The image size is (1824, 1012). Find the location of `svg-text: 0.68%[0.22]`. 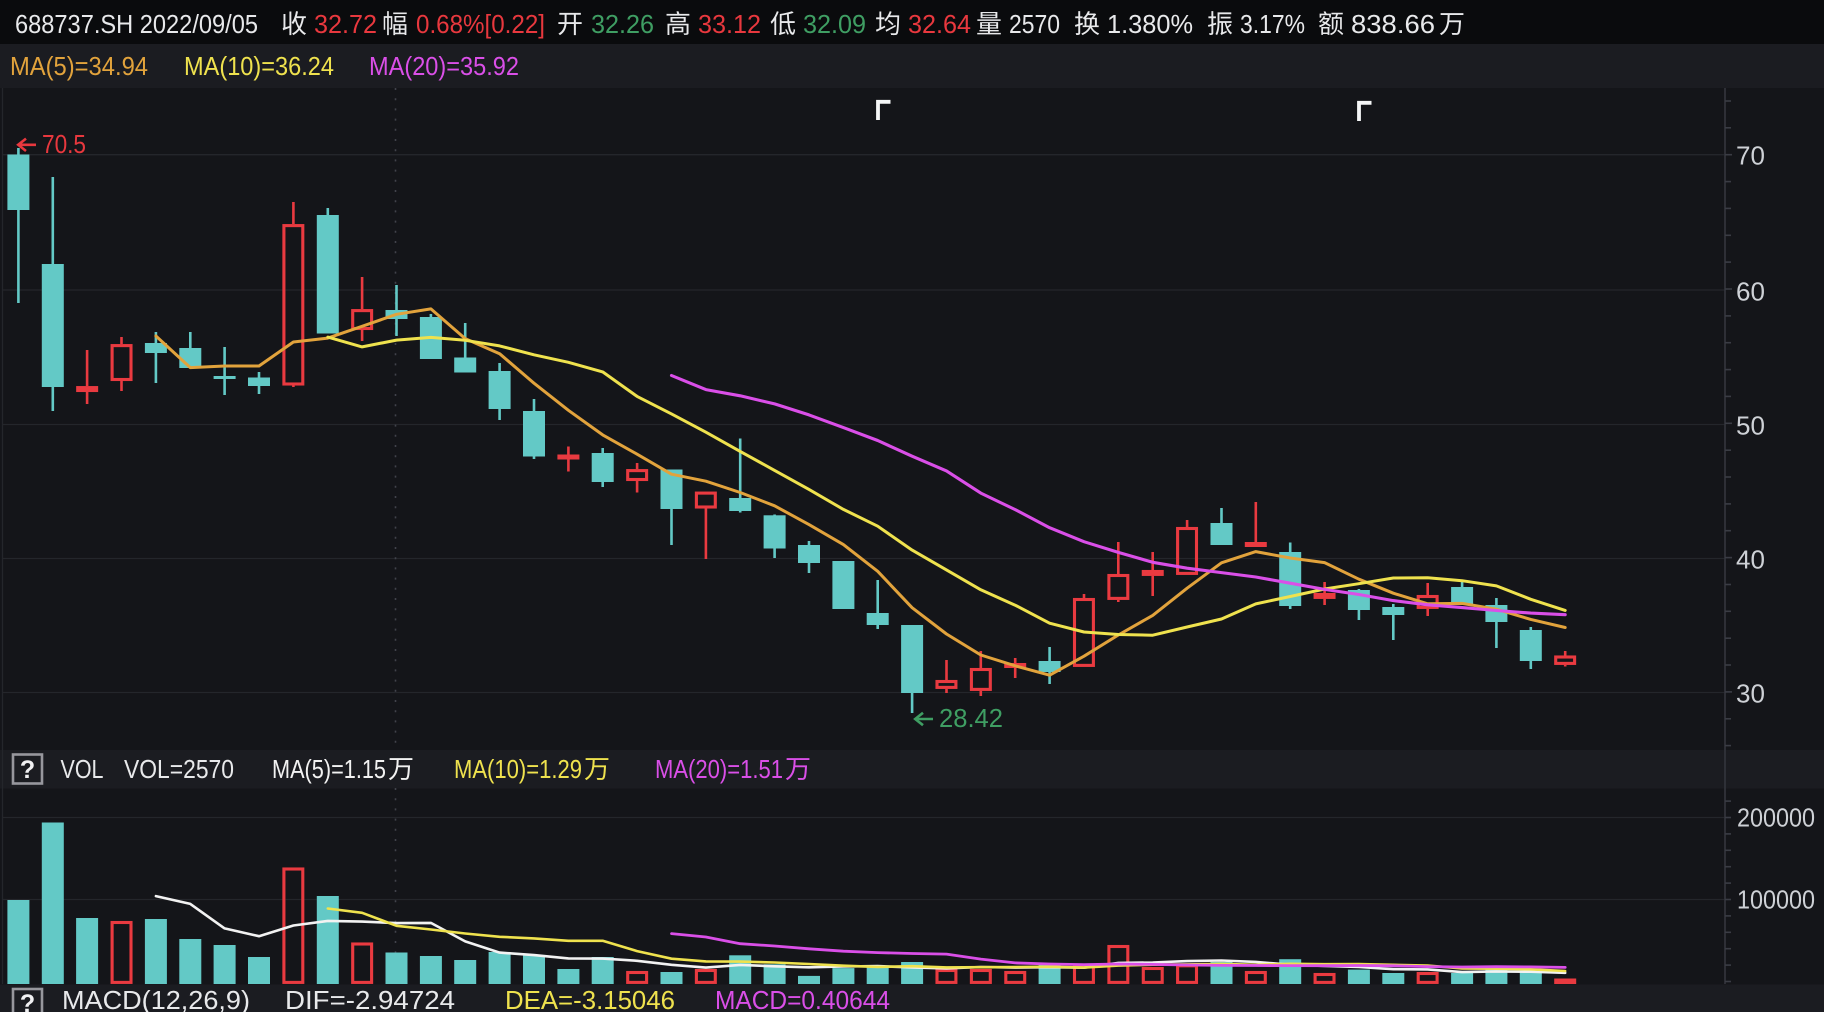

svg-text: 0.68%[0.22] is located at coordinates (480, 24).